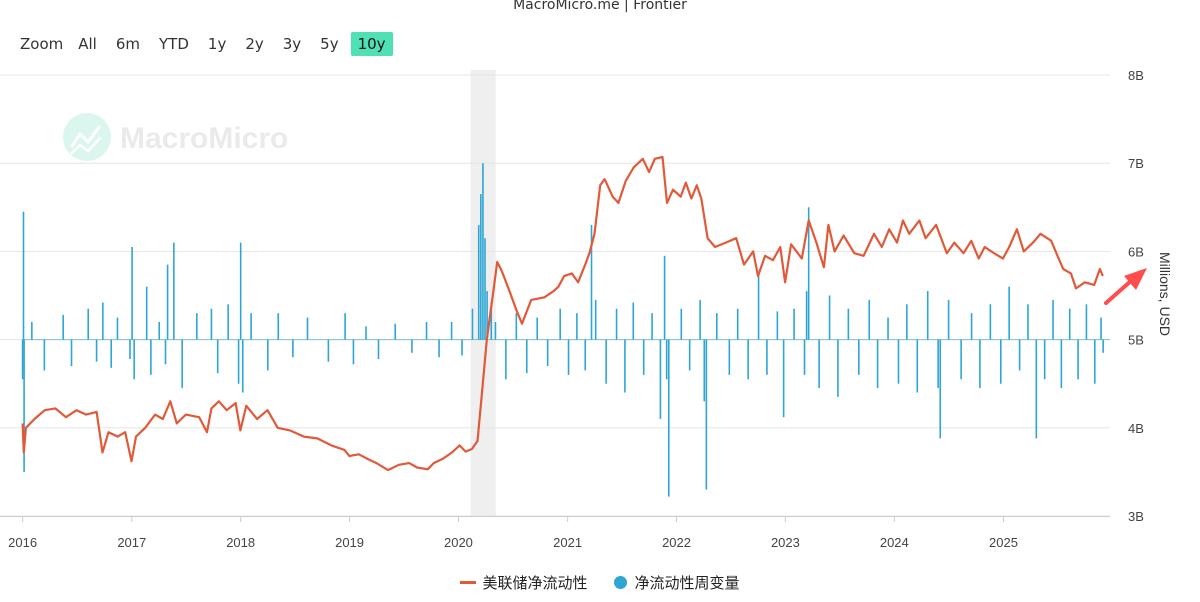  What do you see at coordinates (254, 44) in the screenshot?
I see `zoom-2y-button: 2y` at bounding box center [254, 44].